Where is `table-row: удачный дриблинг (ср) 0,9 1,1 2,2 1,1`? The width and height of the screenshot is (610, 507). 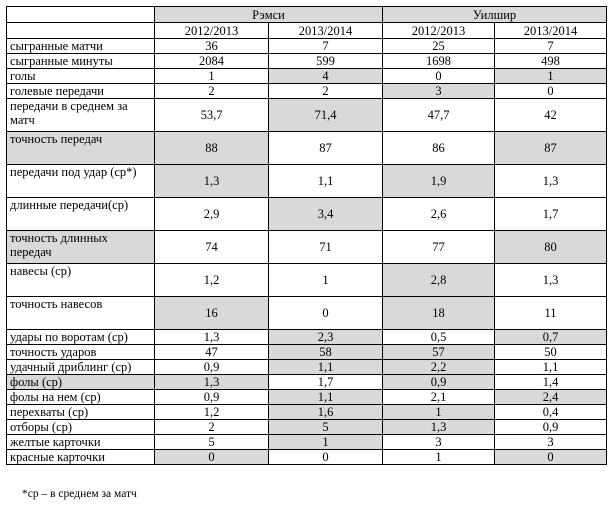
table-row: удачный дриблинг (ср) 0,9 1,1 2,2 1,1 is located at coordinates (307, 367).